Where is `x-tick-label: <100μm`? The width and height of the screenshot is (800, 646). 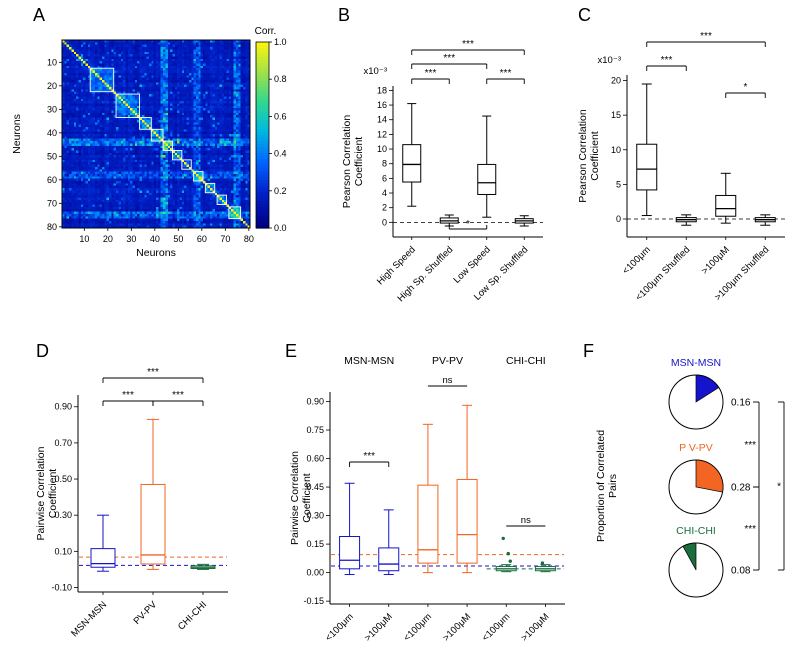
x-tick-label: <100μm is located at coordinates (418, 627).